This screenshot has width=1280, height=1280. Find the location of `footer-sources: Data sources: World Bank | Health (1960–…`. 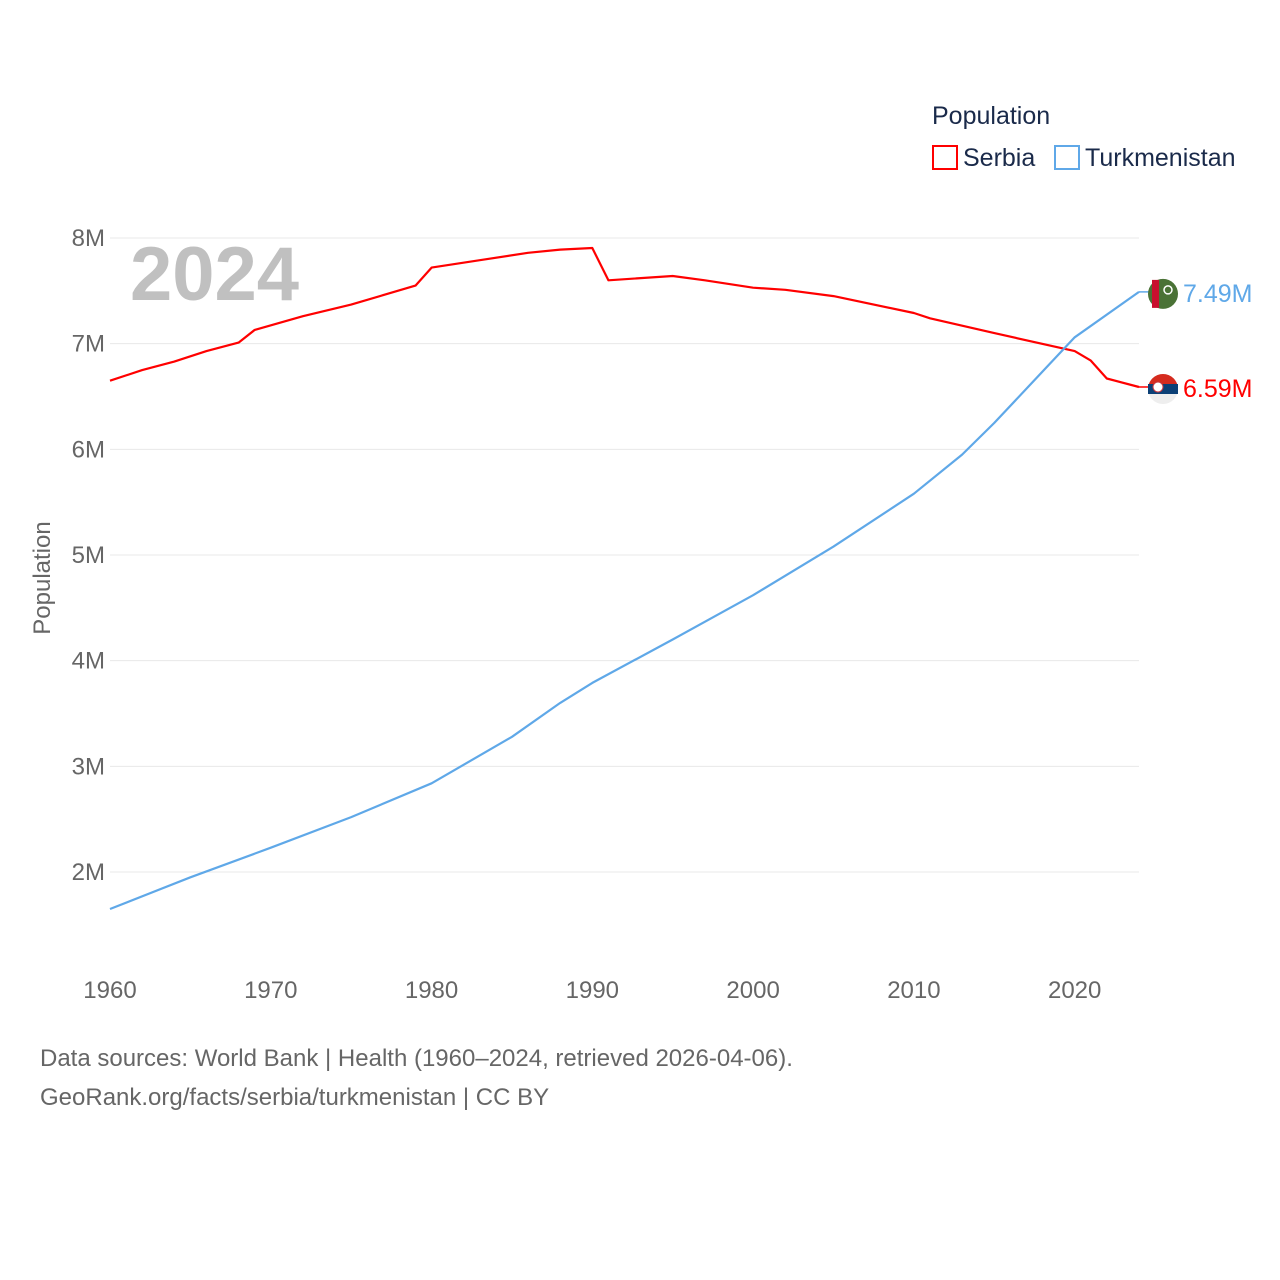

footer-sources: Data sources: World Bank | Health (1960–… is located at coordinates (416, 1058).